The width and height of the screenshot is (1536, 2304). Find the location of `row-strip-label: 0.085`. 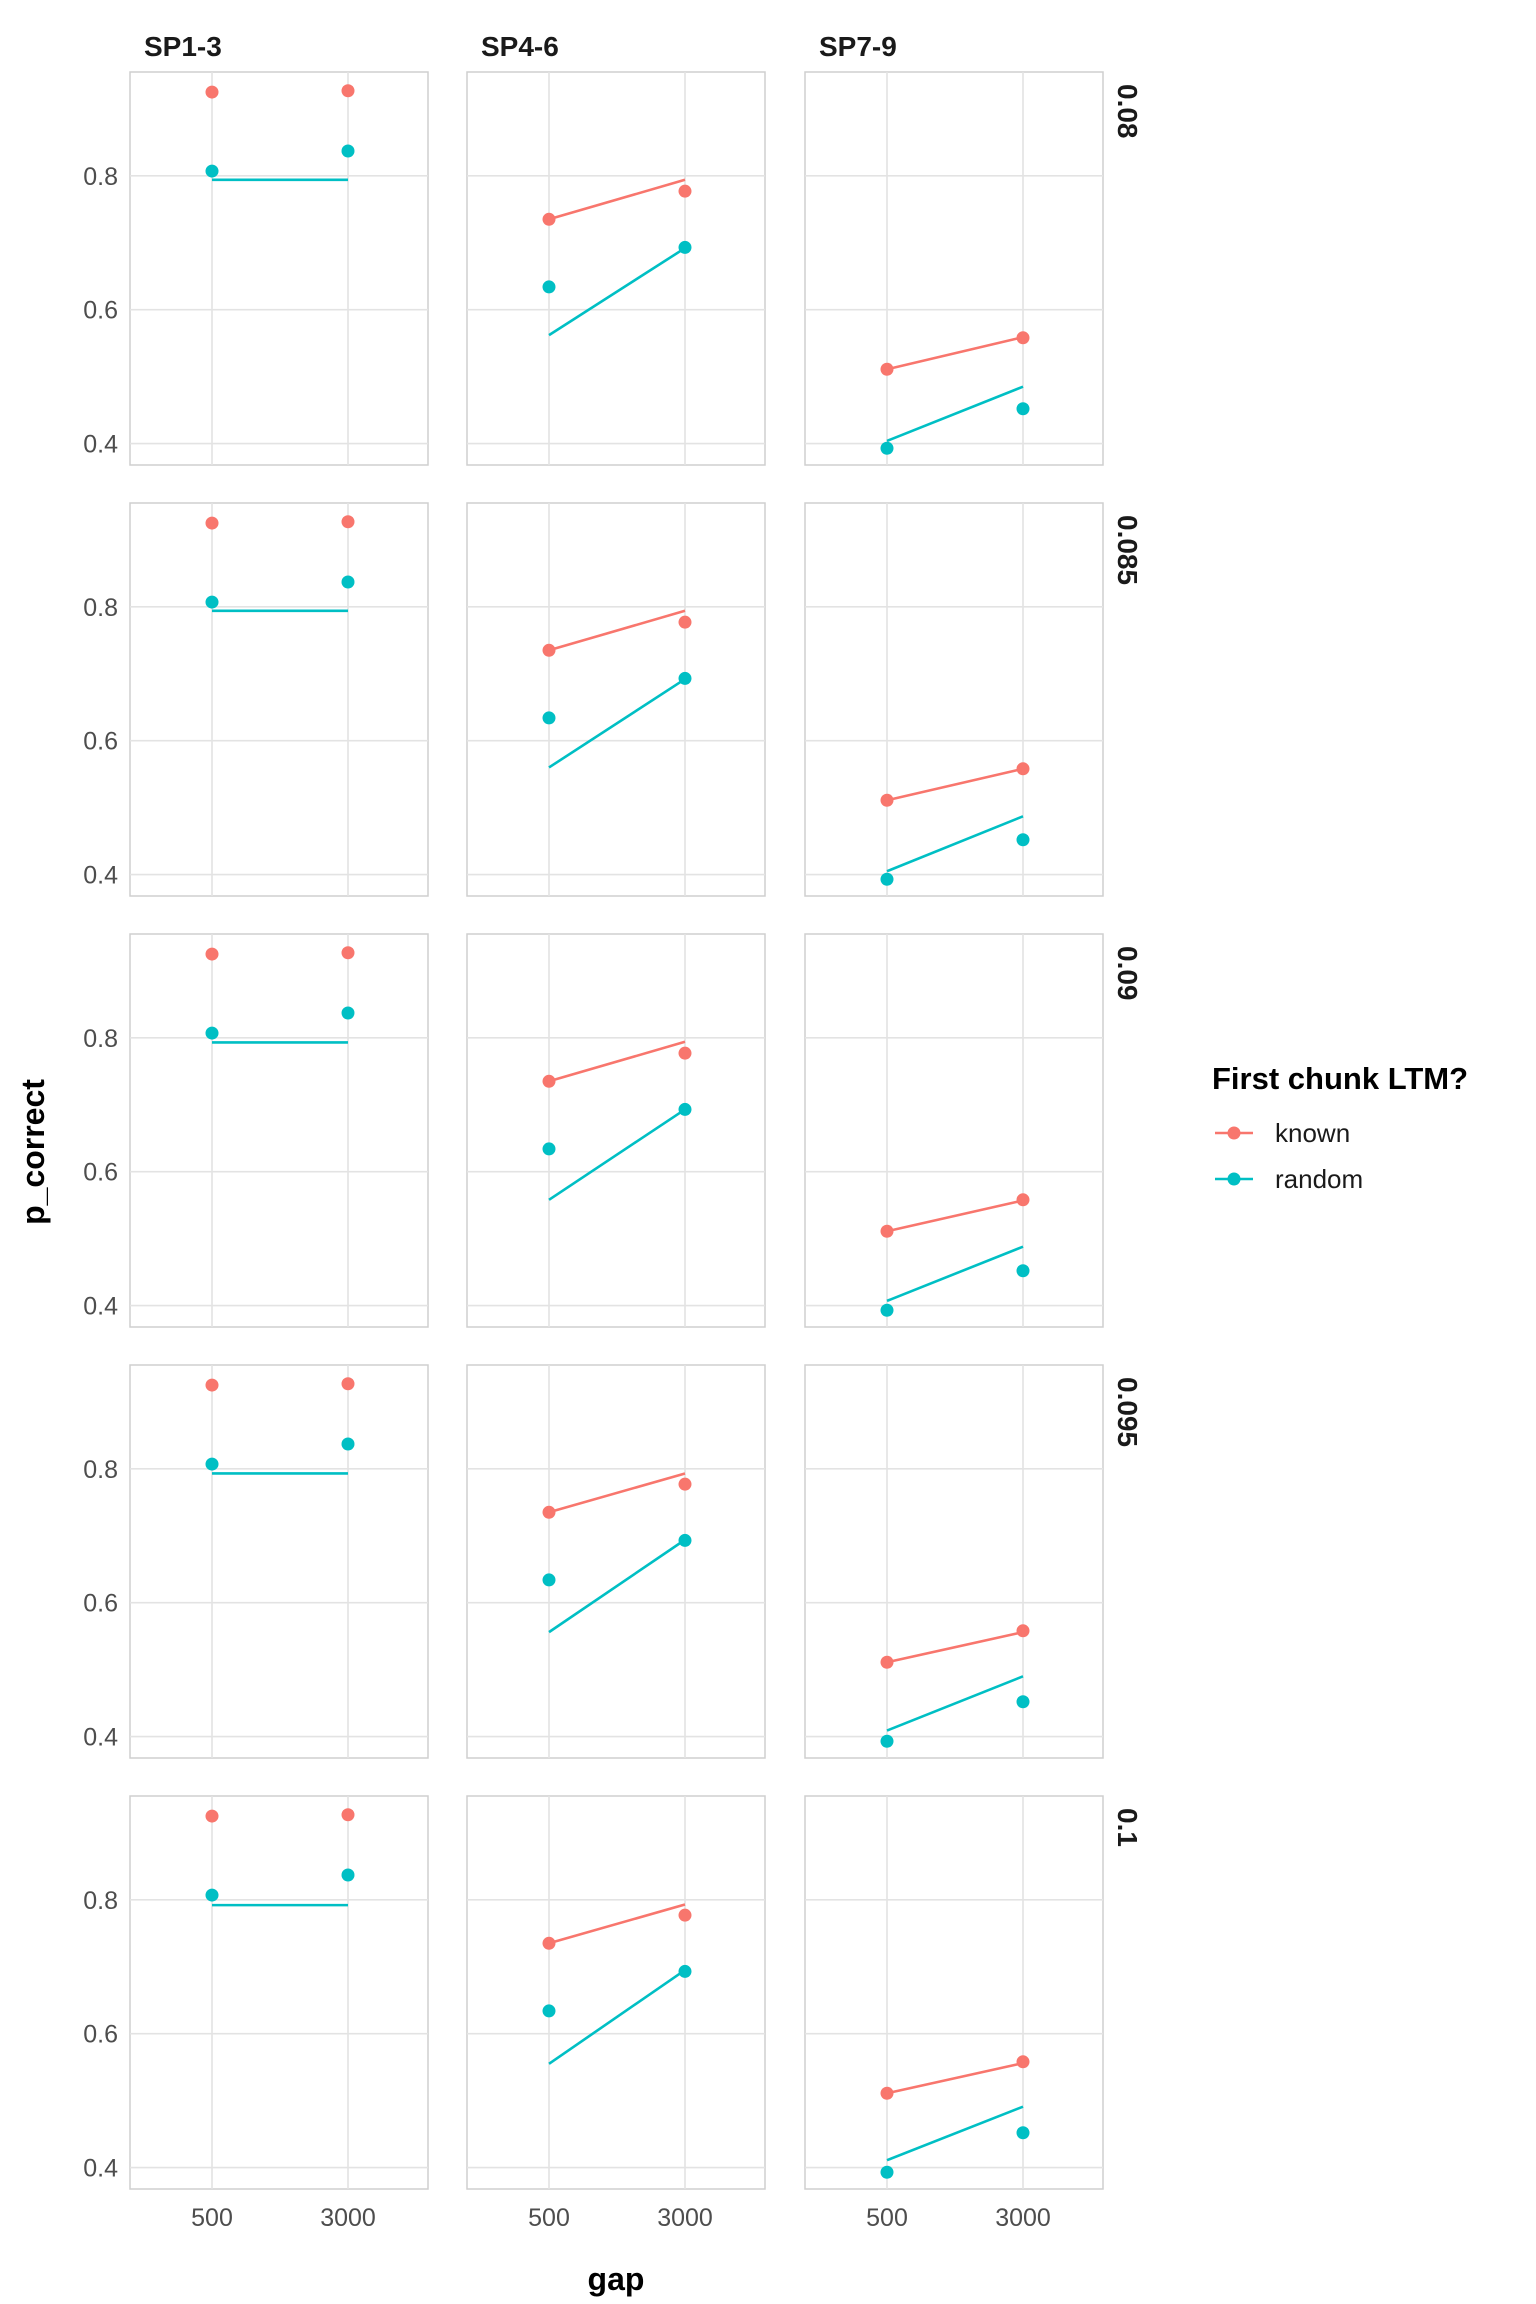

row-strip-label: 0.085 is located at coordinates (1127, 550).